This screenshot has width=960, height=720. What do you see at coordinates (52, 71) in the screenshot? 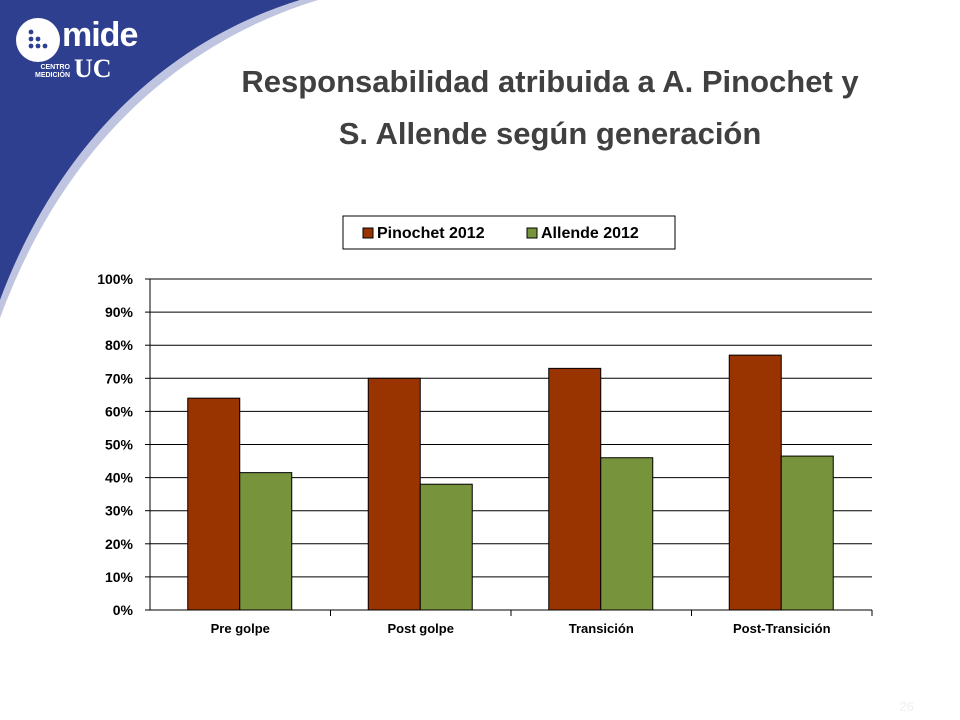
I see `logo-center-text: CENTRO MEDICIÓN` at bounding box center [52, 71].